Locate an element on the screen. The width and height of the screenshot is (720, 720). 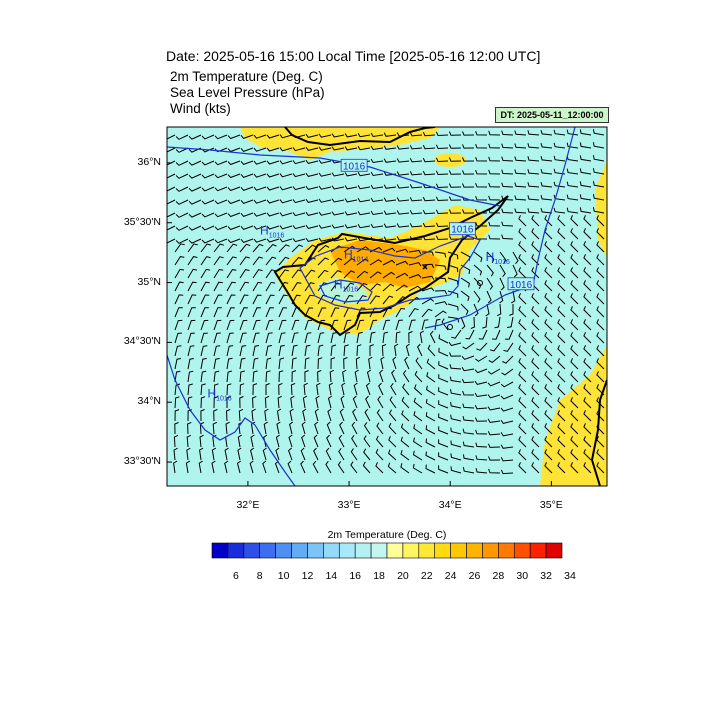
city-marker is located at coordinates (425, 267).